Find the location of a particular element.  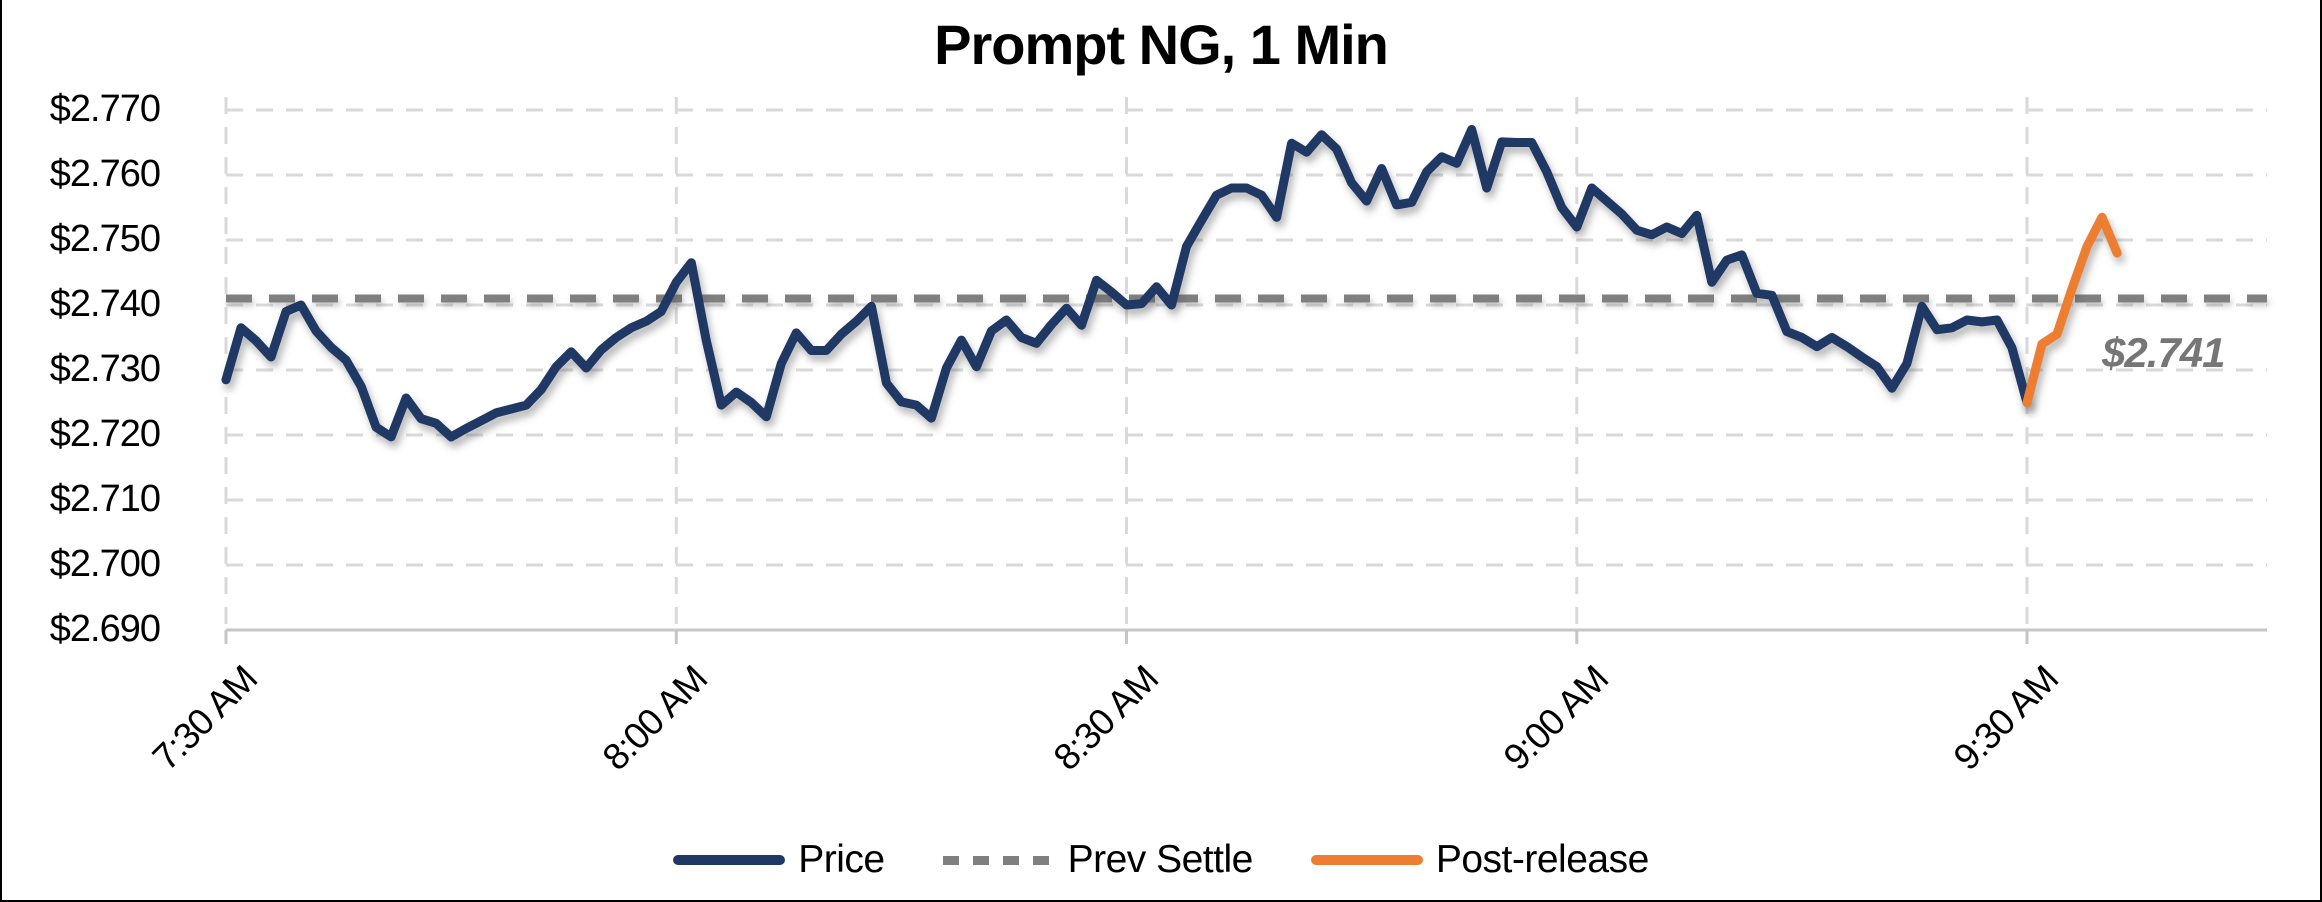

y-axis-label: $2.750 is located at coordinates (105, 239).